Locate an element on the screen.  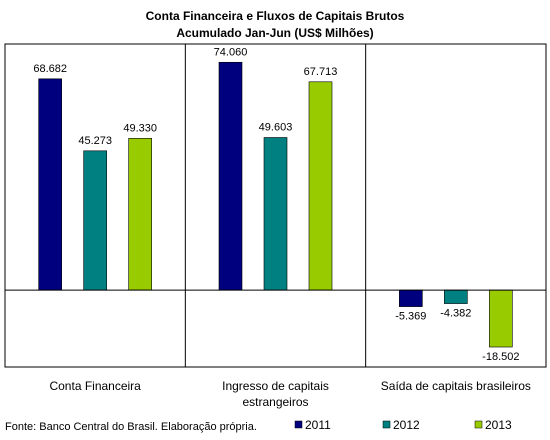
category-label: Ingresso de capitais is located at coordinates (275, 386).